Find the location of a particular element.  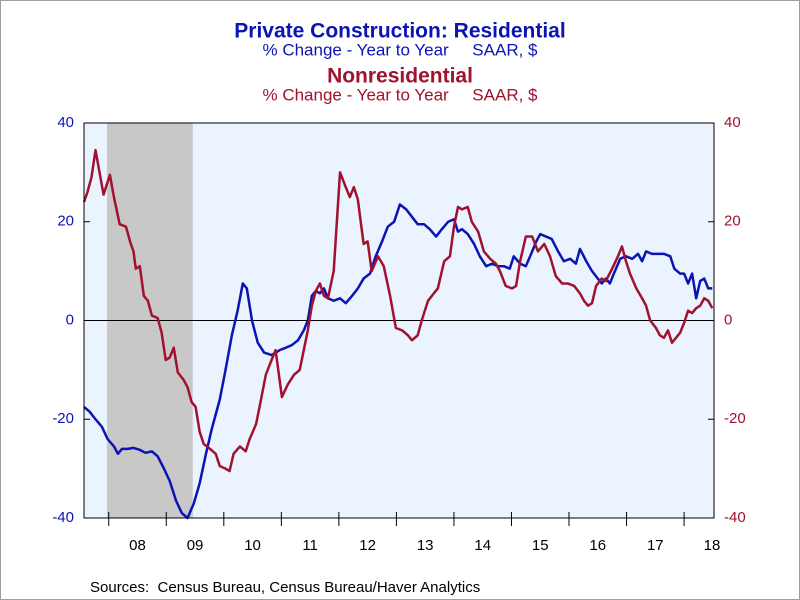

y2-tick-label: -20 is located at coordinates (735, 418).